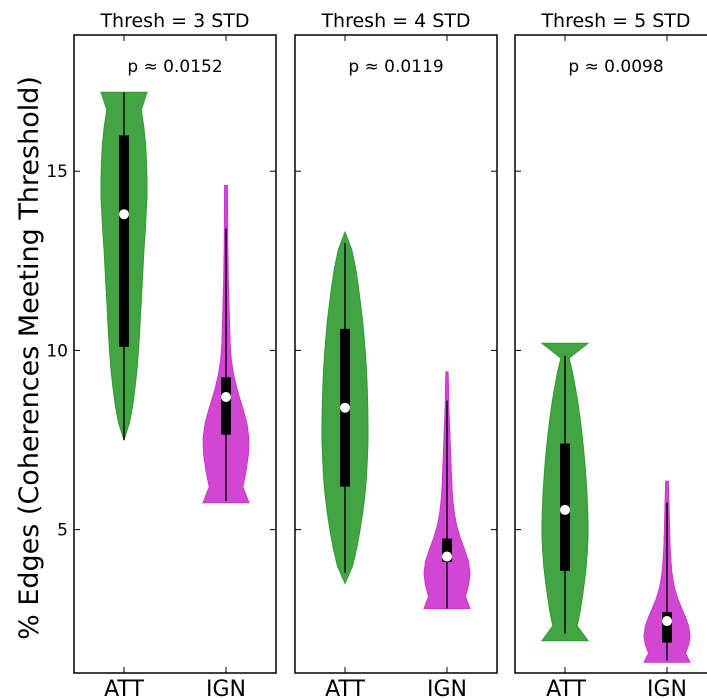 This screenshot has height=699, width=707. I want to click on median-point-ign-5std, so click(667, 621).